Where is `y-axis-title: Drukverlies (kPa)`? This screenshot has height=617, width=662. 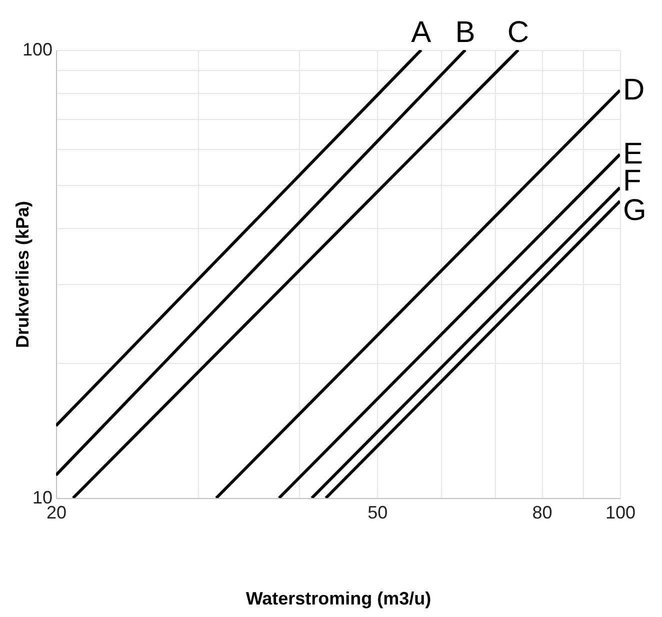
y-axis-title: Drukverlies (kPa) is located at coordinates (22, 274).